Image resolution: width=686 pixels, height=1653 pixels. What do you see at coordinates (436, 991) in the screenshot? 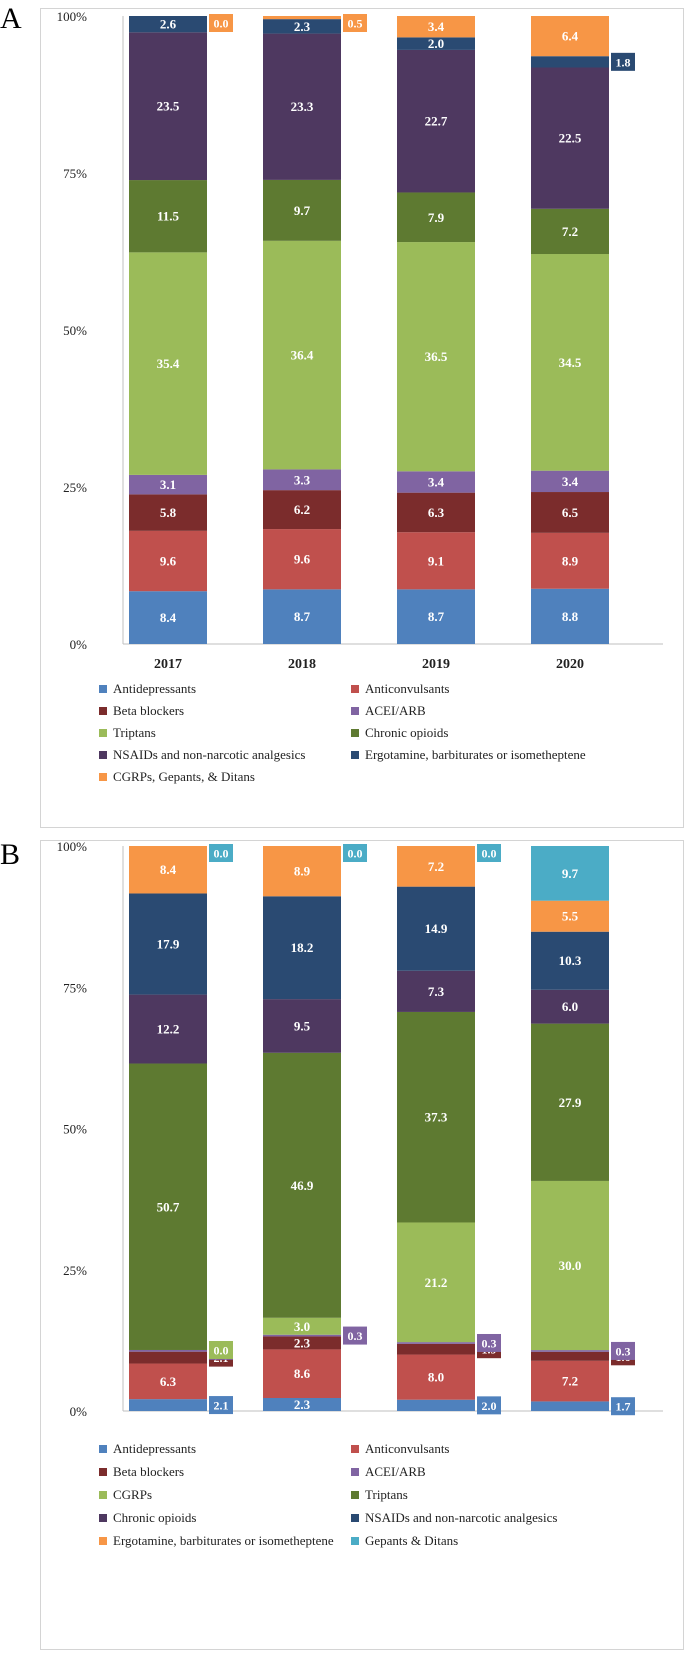
I see `data-label: 7.3` at bounding box center [436, 991].